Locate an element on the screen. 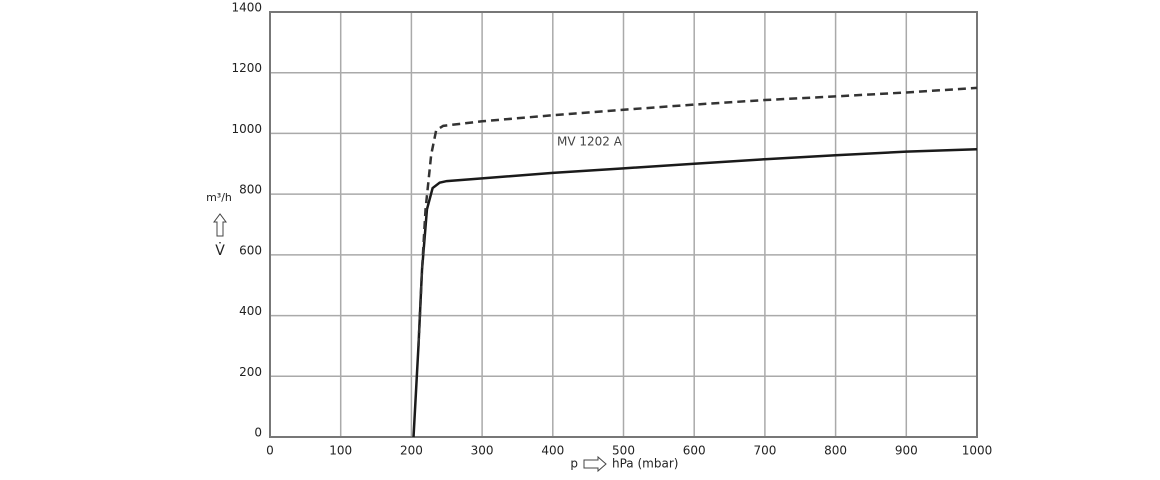 This screenshot has width=1160, height=480. y-tick-label: 800 is located at coordinates (250, 190).